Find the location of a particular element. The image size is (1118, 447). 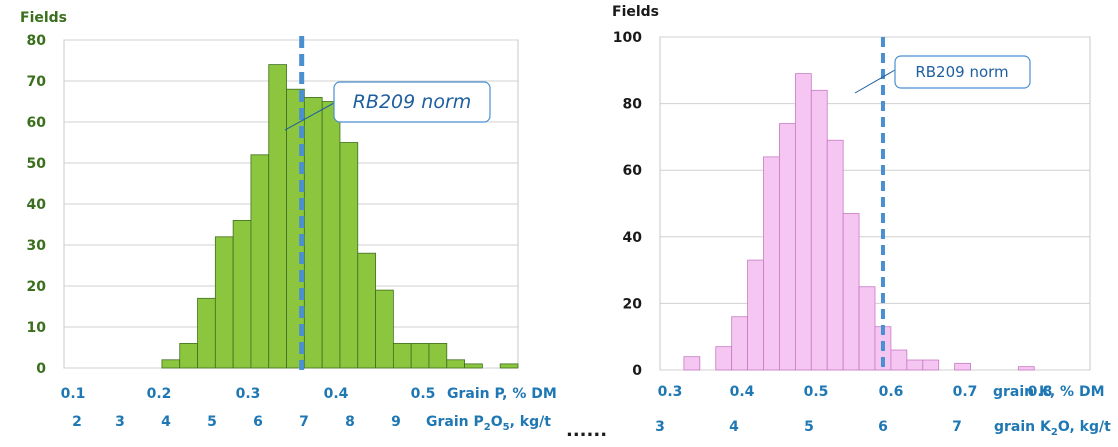

x-tick-label: 0.6 is located at coordinates (891, 392).